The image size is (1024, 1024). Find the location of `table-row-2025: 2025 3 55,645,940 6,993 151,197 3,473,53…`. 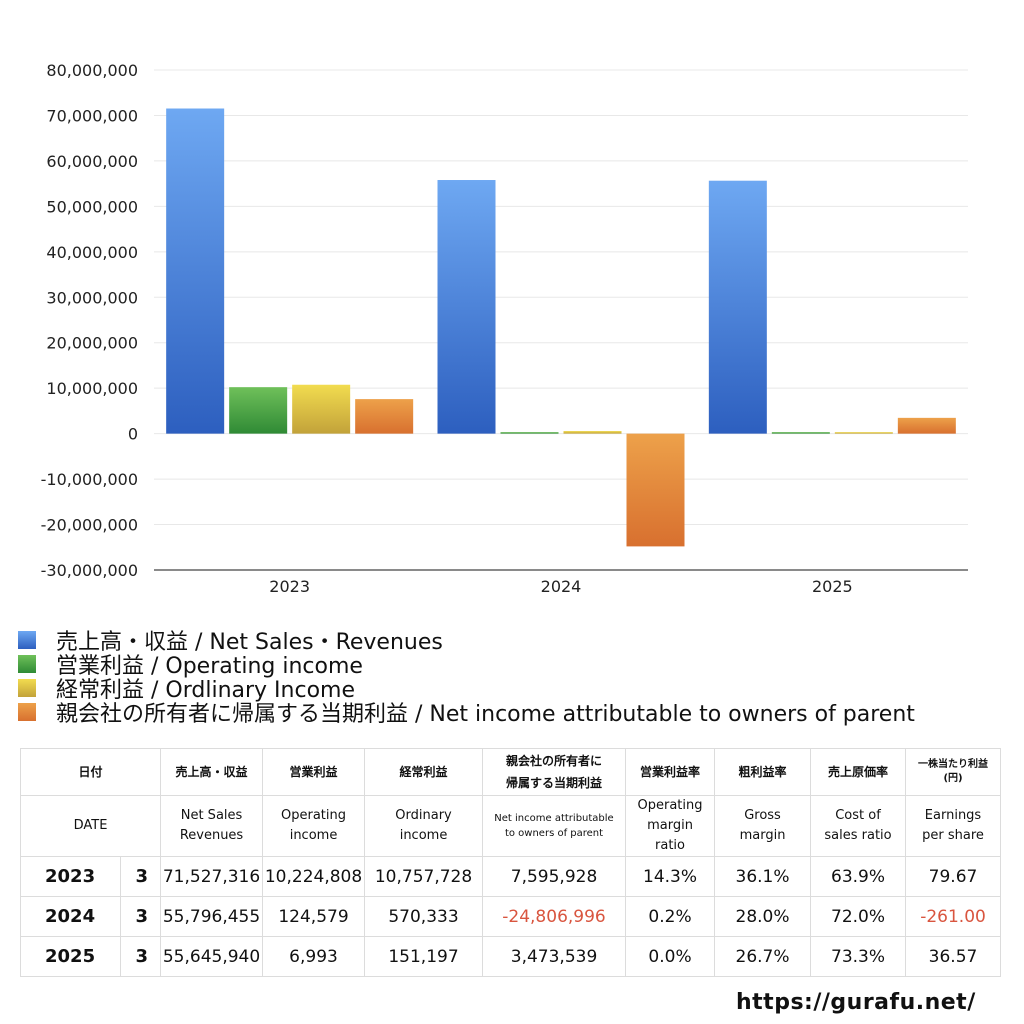

table-row-2025: 2025 3 55,645,940 6,993 151,197 3,473,53… is located at coordinates (511, 956).